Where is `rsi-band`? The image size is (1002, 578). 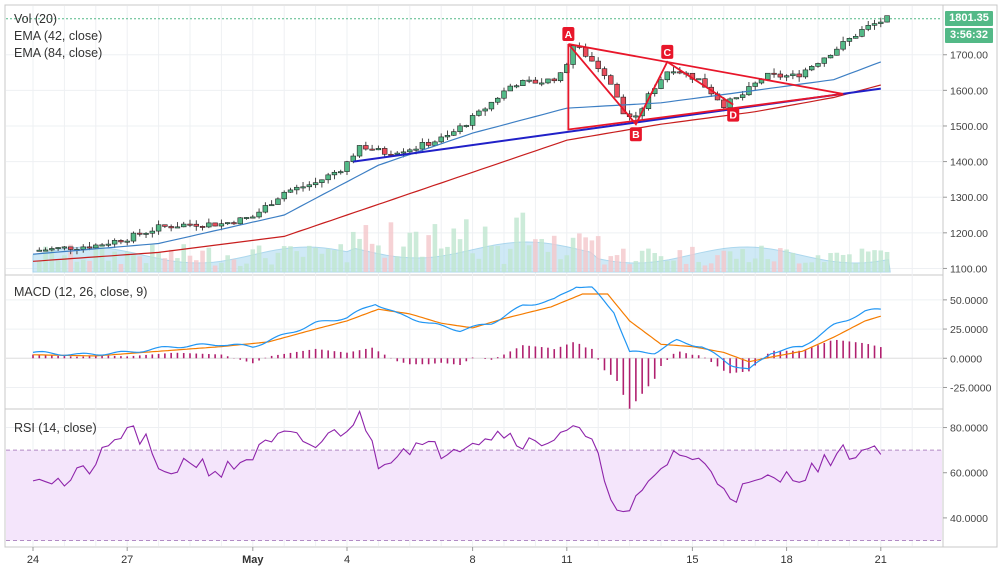 rsi-band is located at coordinates (474, 495).